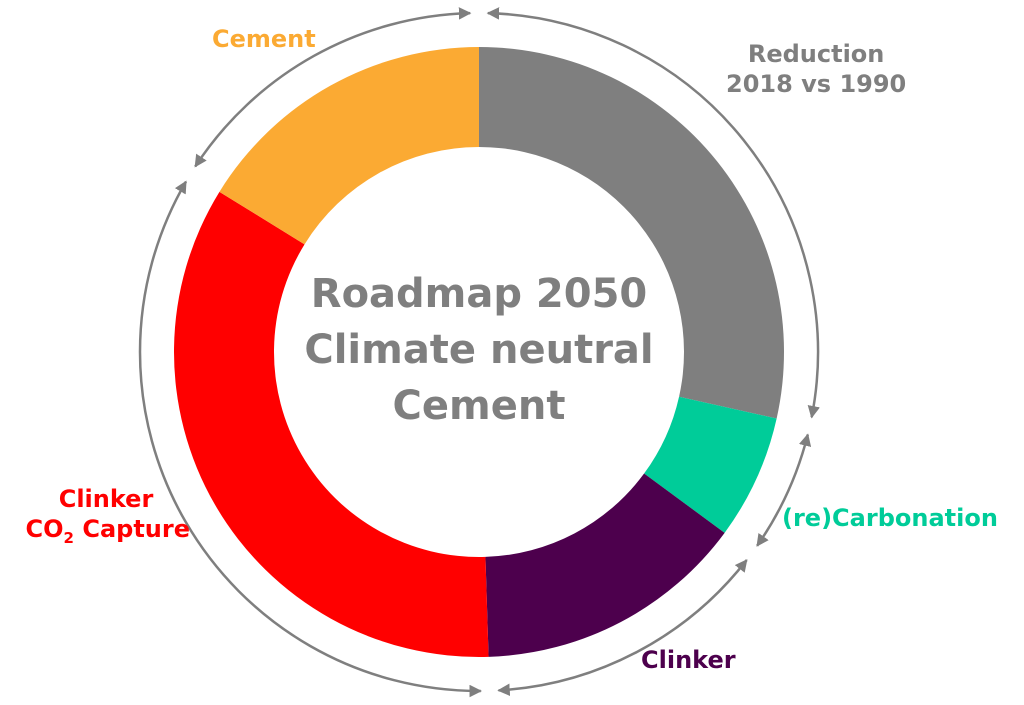 The width and height of the screenshot is (1024, 705). I want to click on label-cement: Cement, so click(264, 39).